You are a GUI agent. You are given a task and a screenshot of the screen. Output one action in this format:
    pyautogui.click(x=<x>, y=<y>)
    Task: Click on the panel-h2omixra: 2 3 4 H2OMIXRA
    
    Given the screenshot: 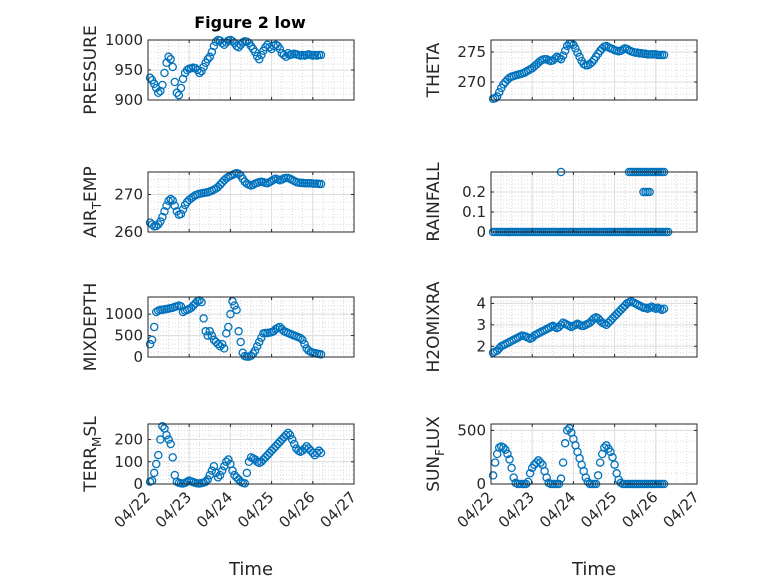 What is the action you would take?
    pyautogui.click(x=561, y=327)
    